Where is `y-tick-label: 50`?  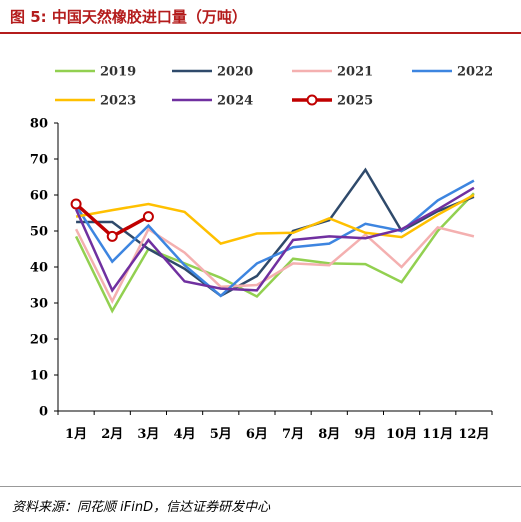
y-tick-label: 50 is located at coordinates (39, 232).